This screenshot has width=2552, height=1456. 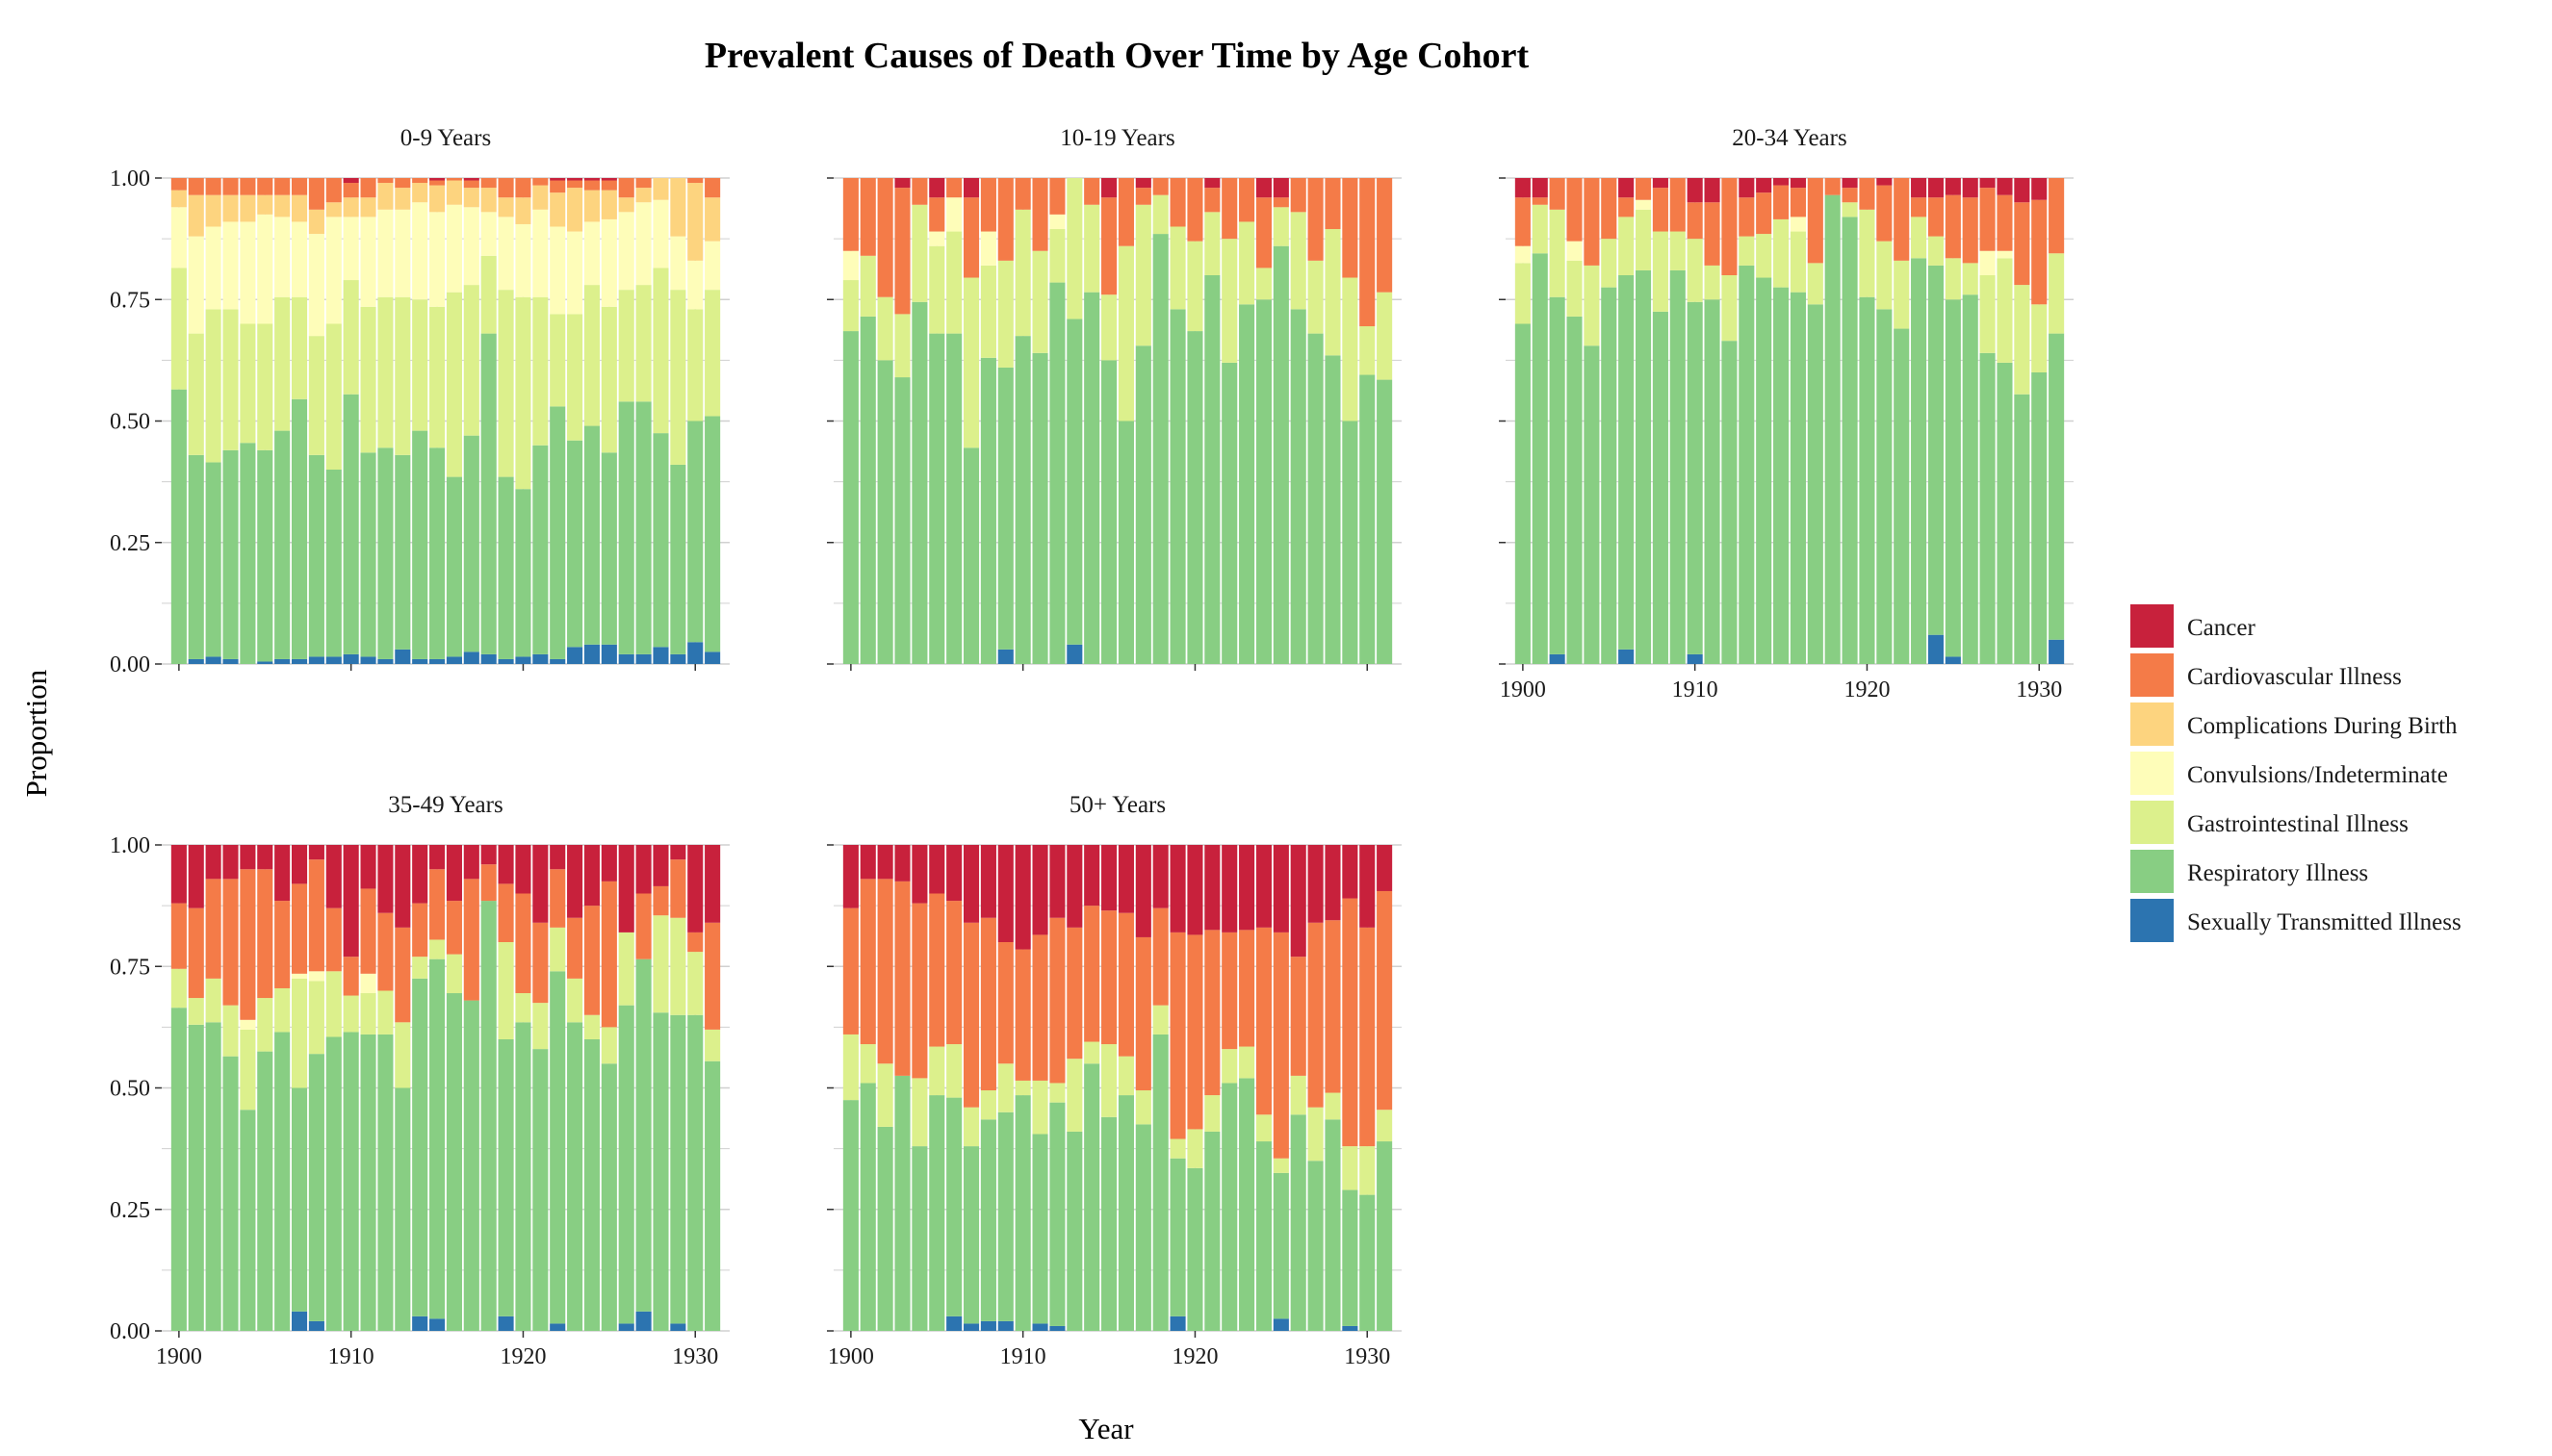 I want to click on x-tick-label: 1910, so click(x=351, y=1356).